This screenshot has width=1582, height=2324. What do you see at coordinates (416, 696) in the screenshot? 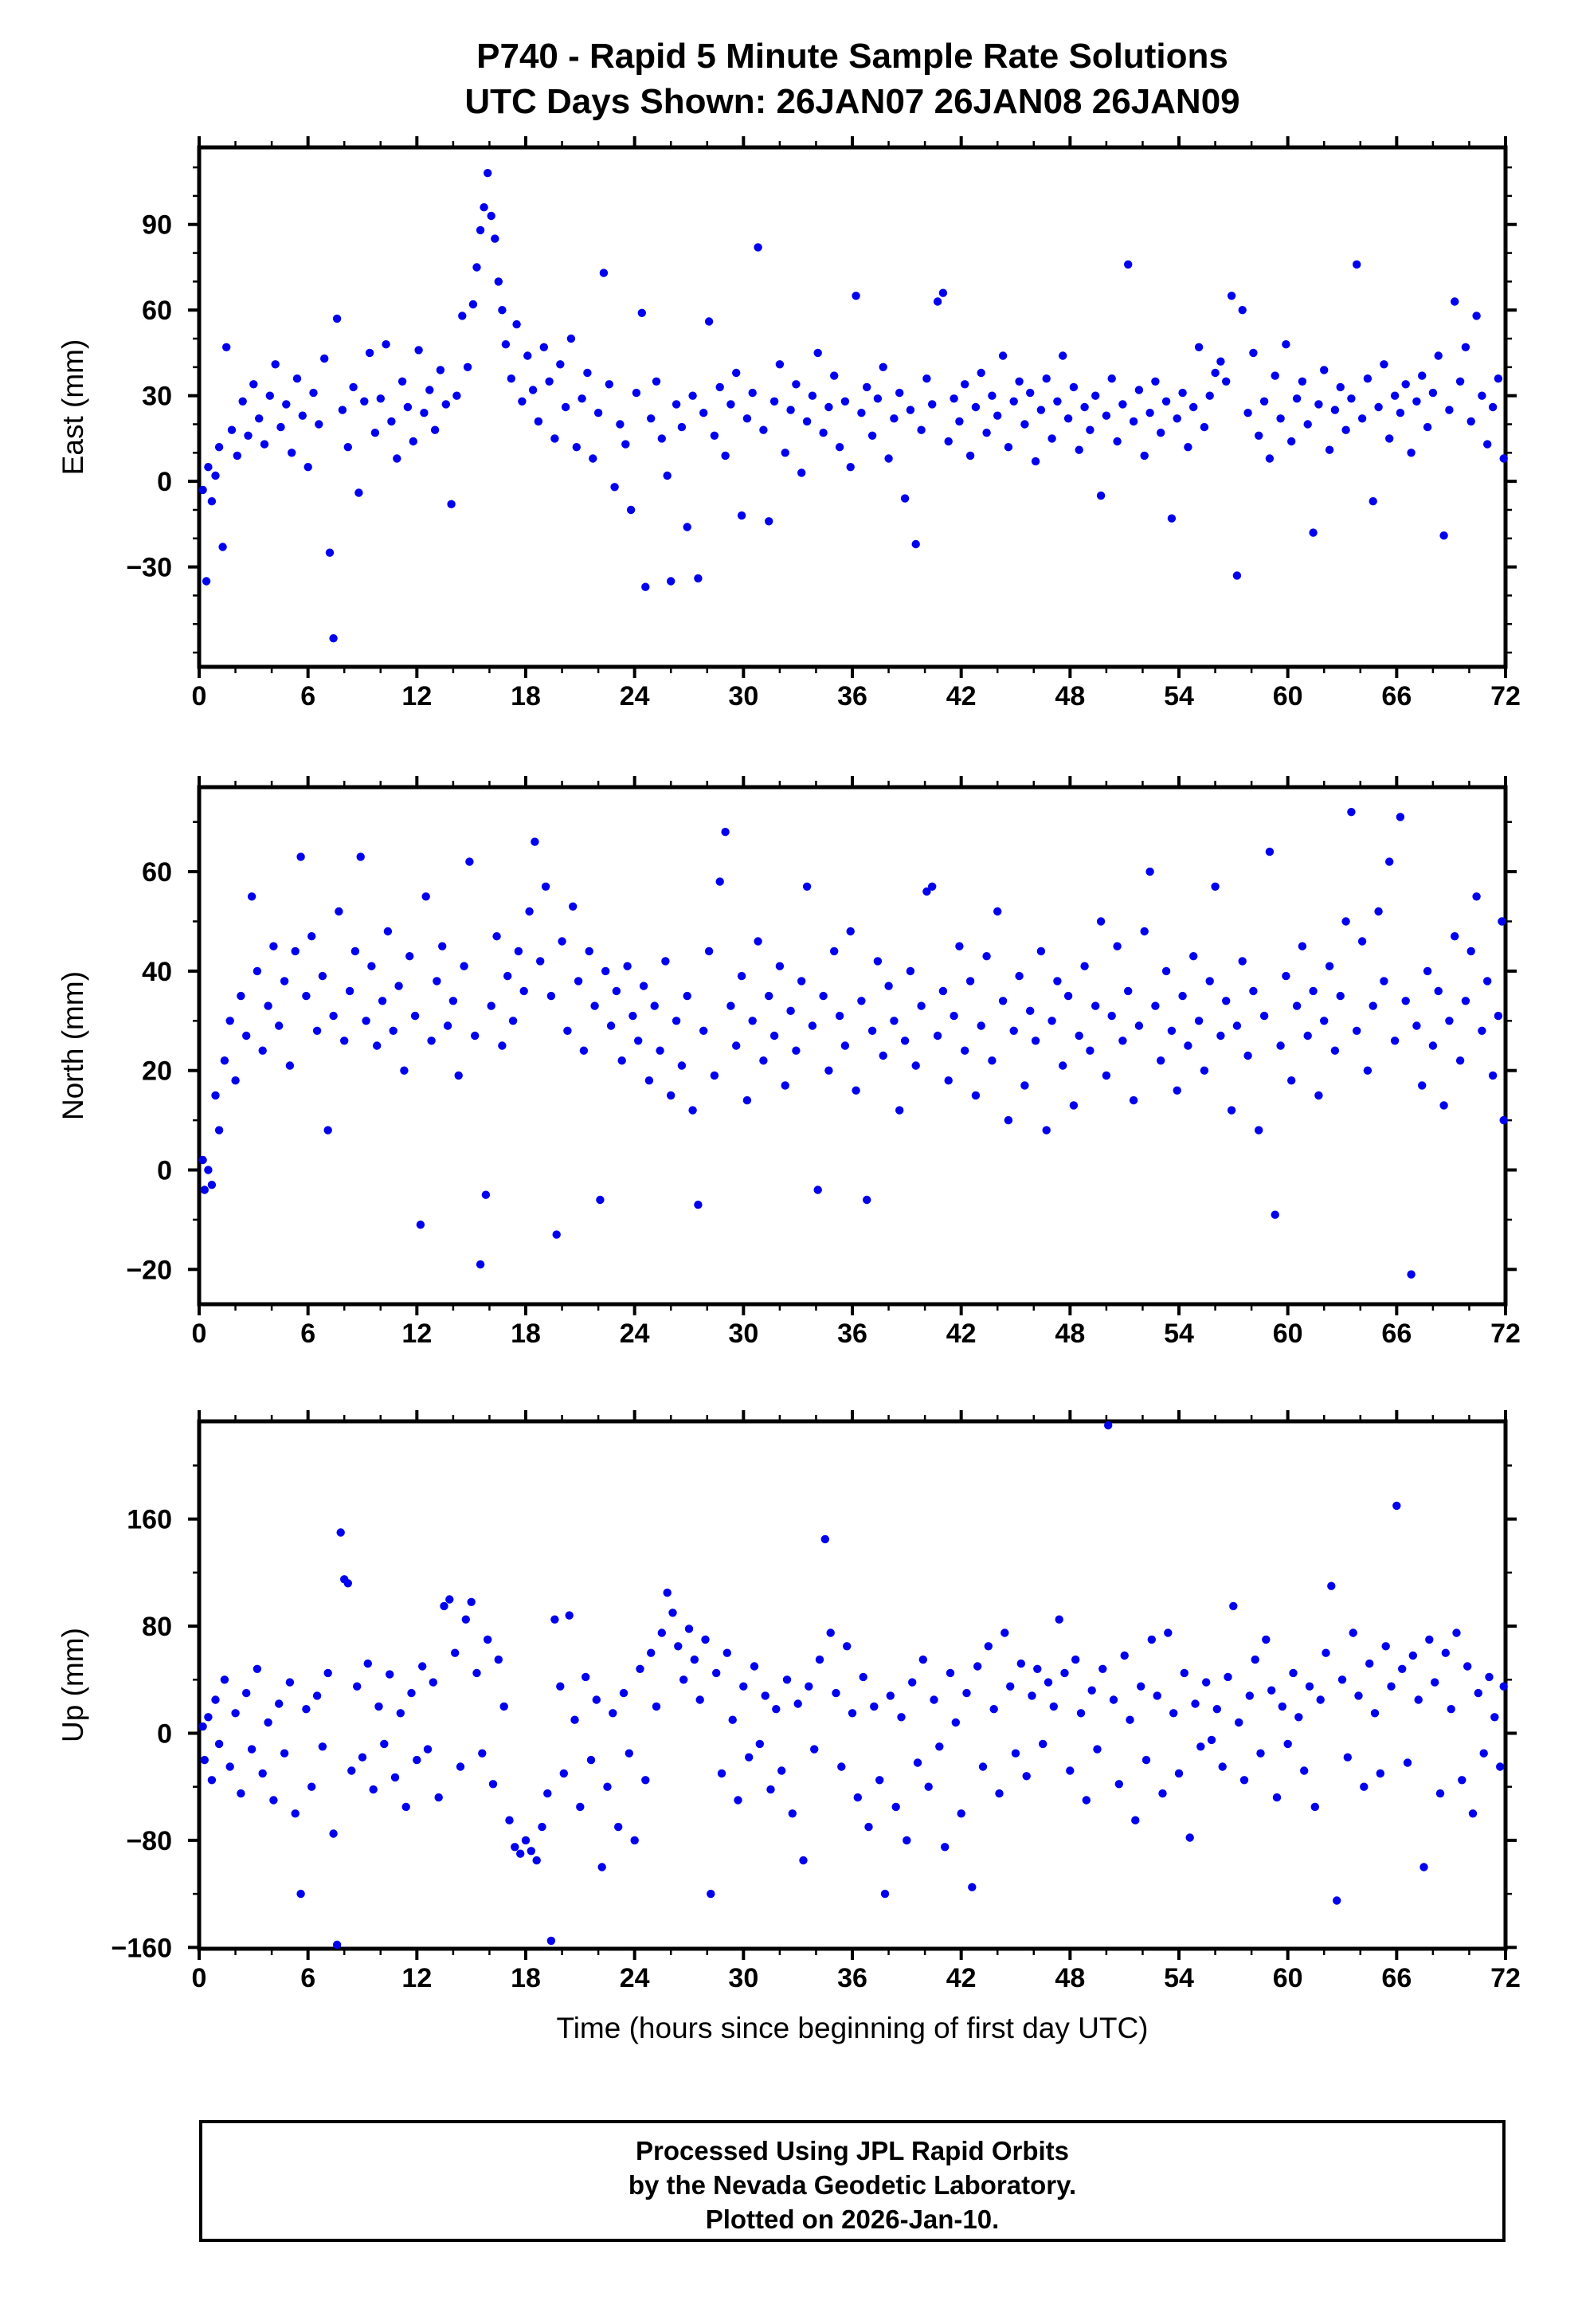
I see `x-tick-label: 12` at bounding box center [416, 696].